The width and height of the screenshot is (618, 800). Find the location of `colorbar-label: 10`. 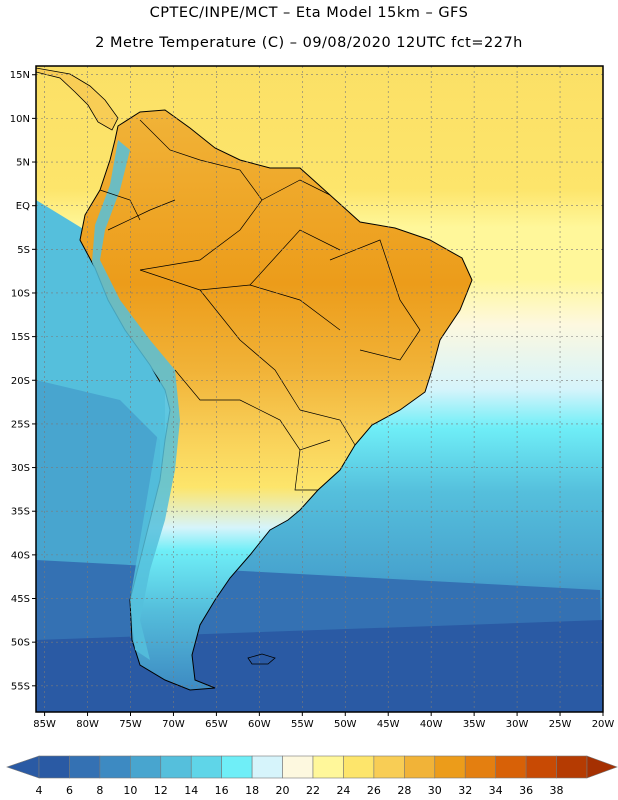

colorbar-label: 10 is located at coordinates (130, 790).